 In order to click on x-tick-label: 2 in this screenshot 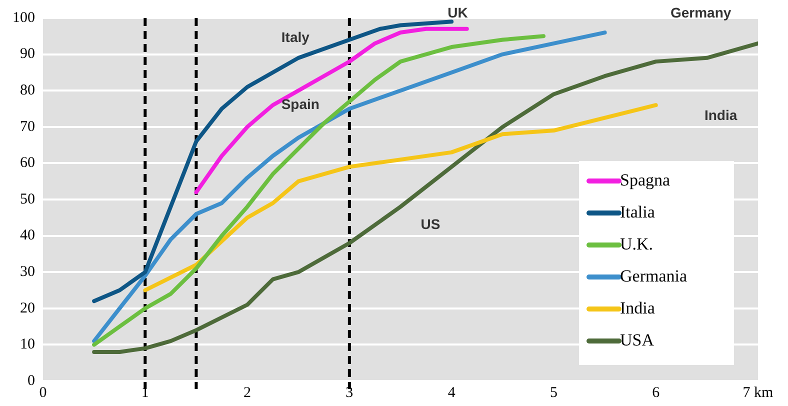, I will do `click(248, 392)`.